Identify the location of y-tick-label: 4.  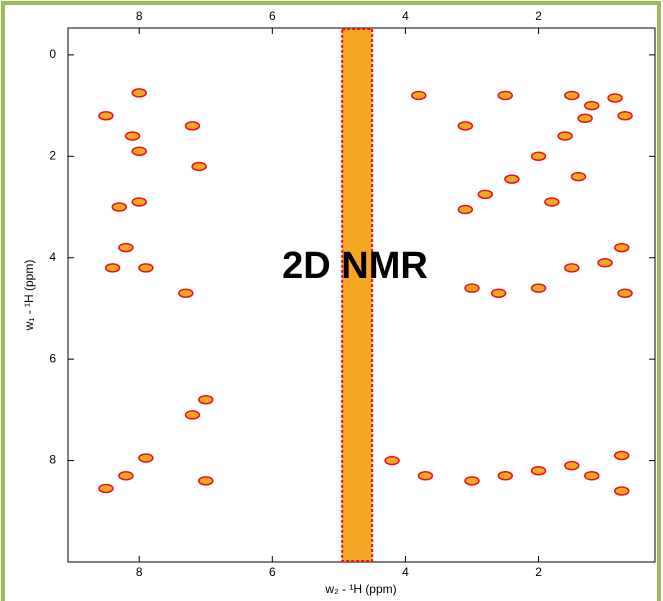
(52, 257).